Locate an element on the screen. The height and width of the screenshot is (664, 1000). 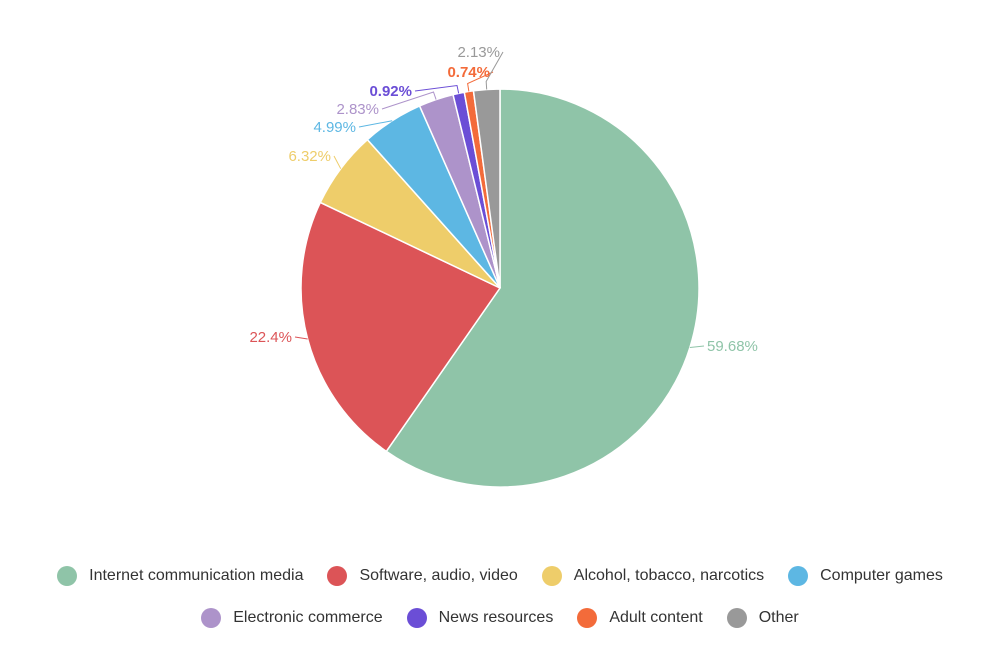
legend-item-internet-communication-media: Internet communication media is located at coordinates (180, 576).